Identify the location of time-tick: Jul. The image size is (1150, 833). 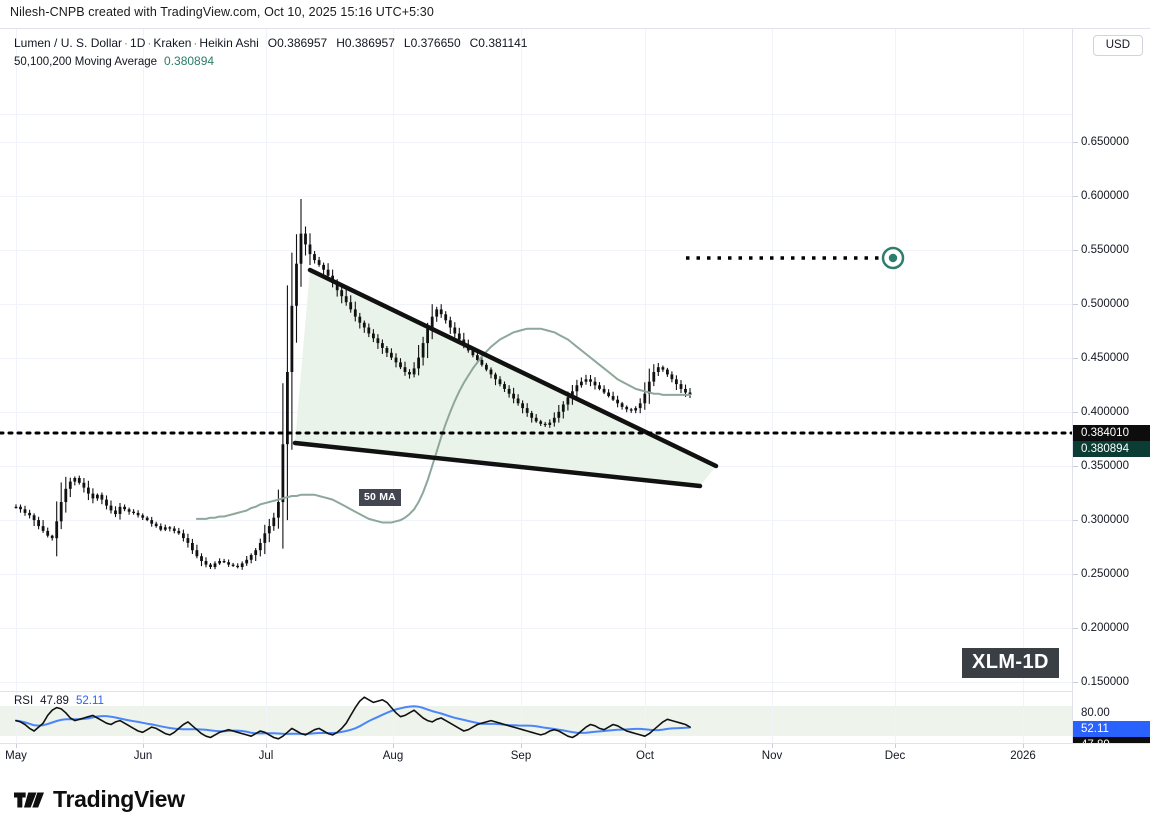
(266, 756).